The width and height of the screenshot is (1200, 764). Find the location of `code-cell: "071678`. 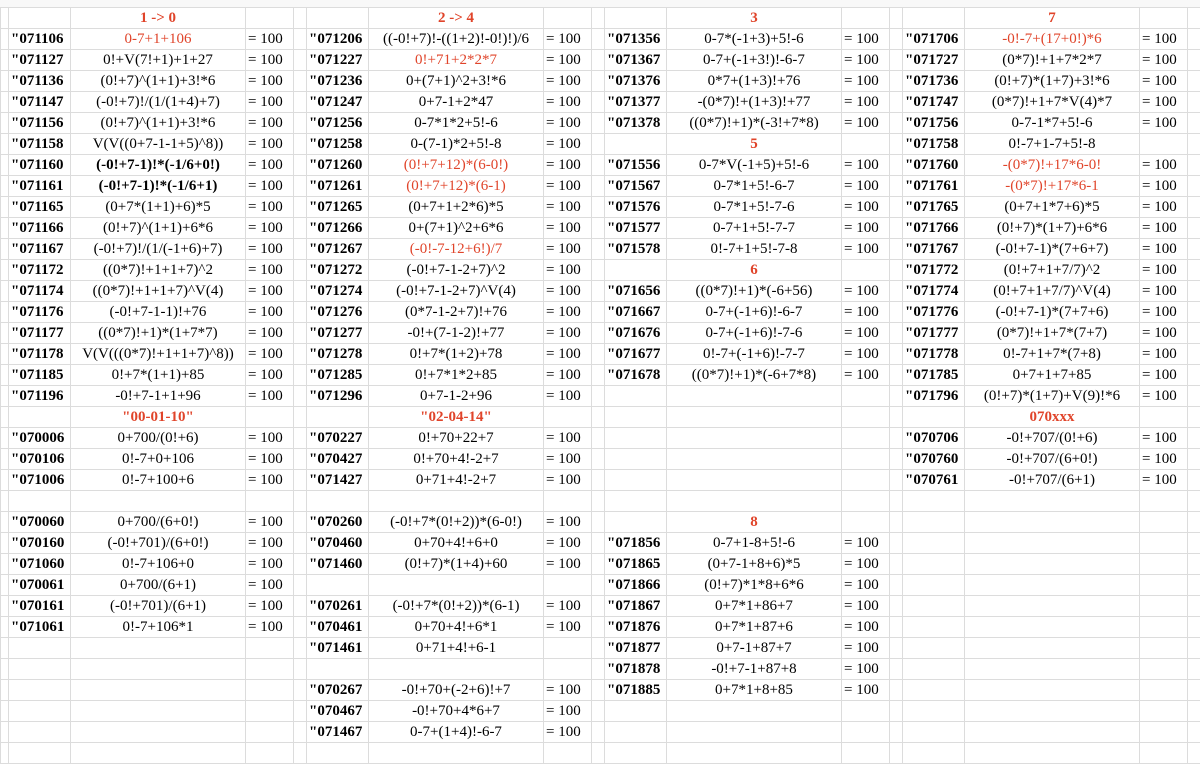

code-cell: "071678 is located at coordinates (636, 375).